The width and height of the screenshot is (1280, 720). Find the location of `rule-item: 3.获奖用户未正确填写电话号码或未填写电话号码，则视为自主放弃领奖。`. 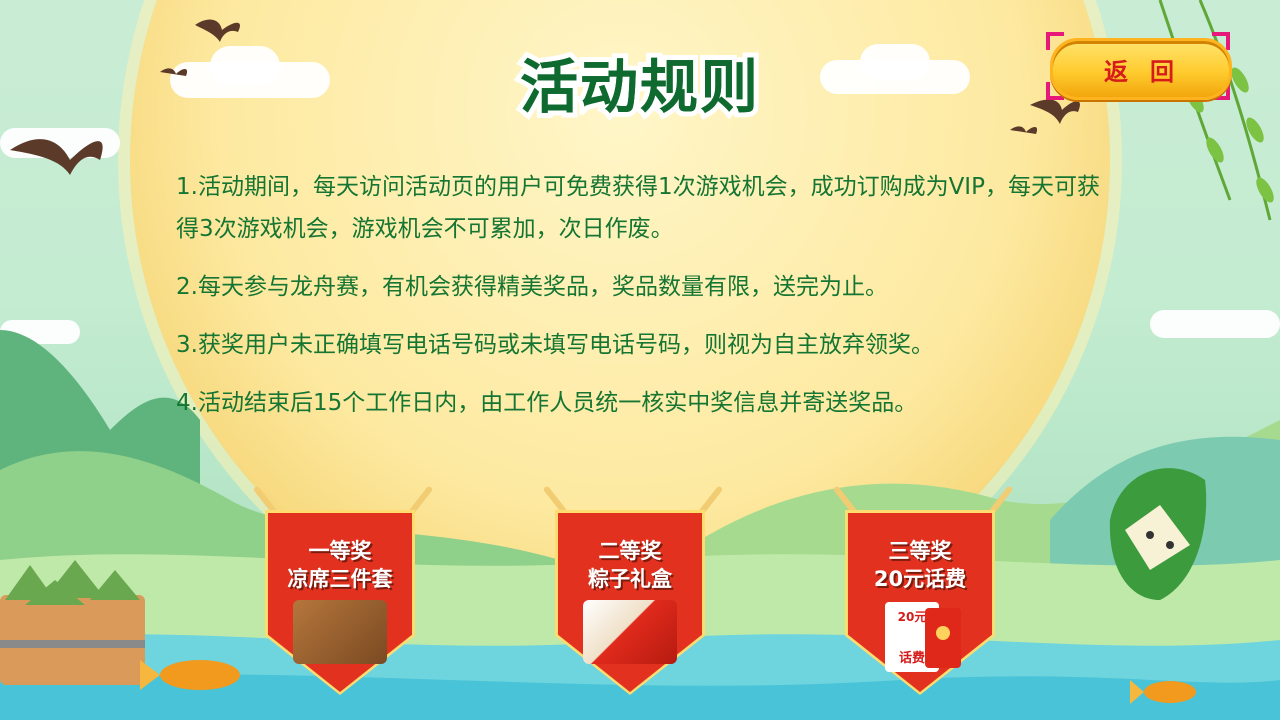

rule-item: 3.获奖用户未正确填写电话号码或未填写电话号码，则视为自主放弃领奖。 is located at coordinates (555, 345).